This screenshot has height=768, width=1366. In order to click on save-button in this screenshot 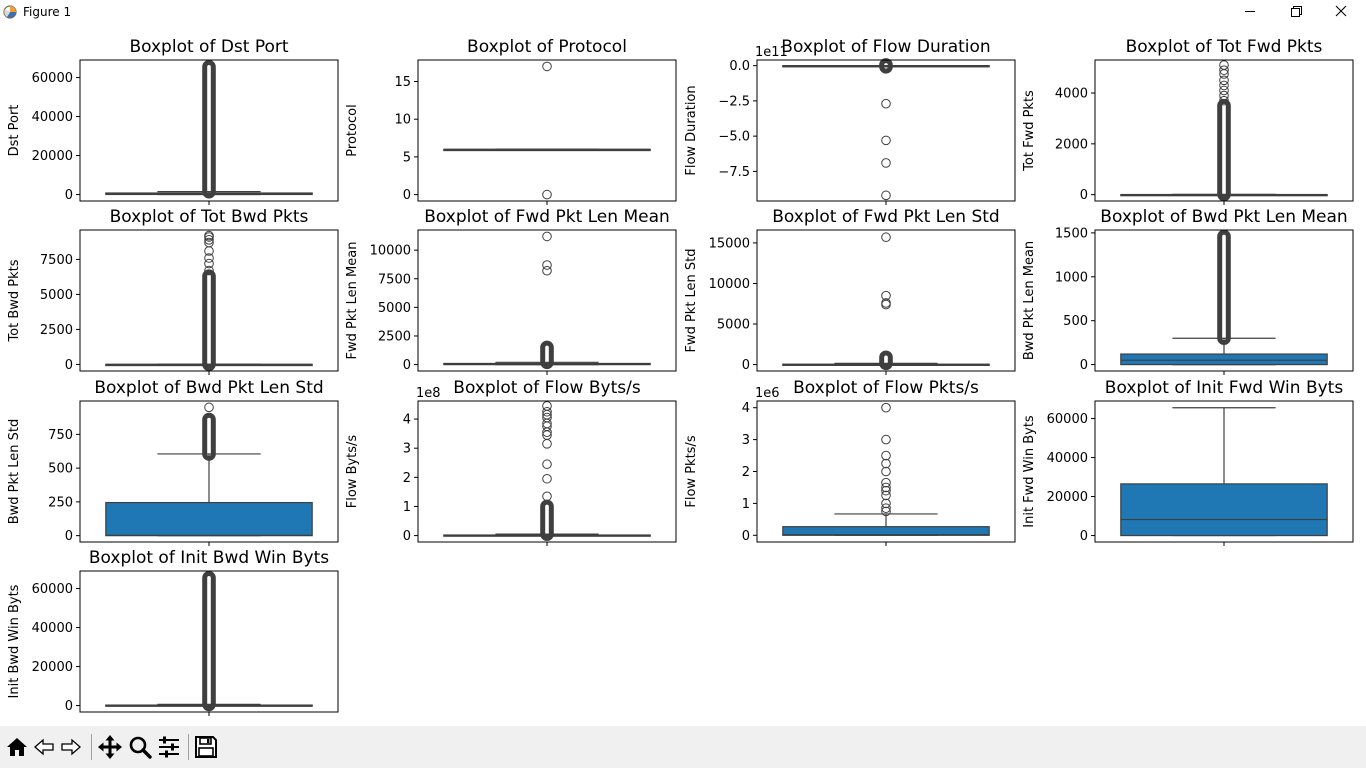, I will do `click(206, 747)`.